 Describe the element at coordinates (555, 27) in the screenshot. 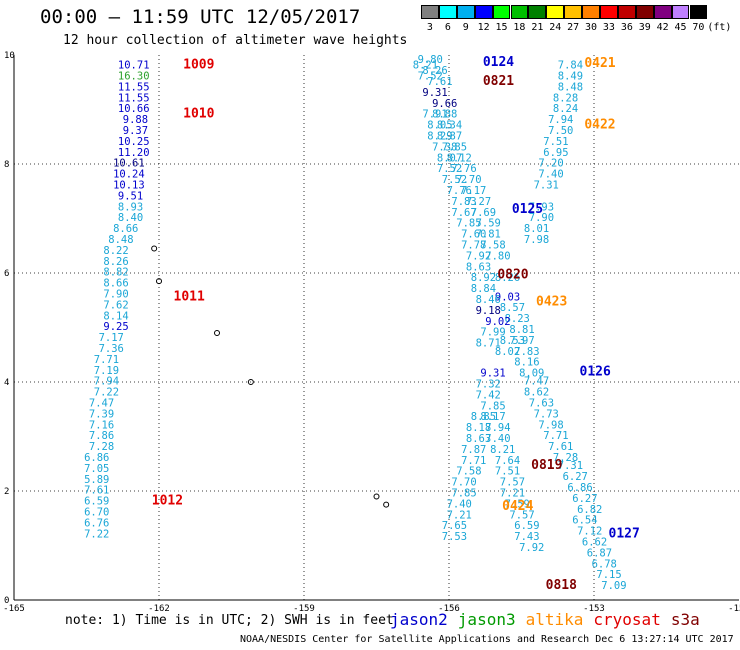

I see `colorbar-label: 24` at that location.